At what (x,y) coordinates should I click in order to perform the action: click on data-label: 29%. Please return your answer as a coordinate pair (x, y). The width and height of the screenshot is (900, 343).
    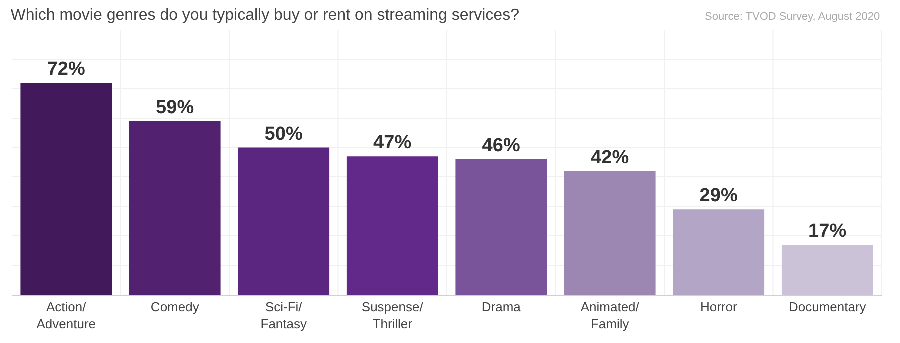
    Looking at the image, I should click on (719, 196).